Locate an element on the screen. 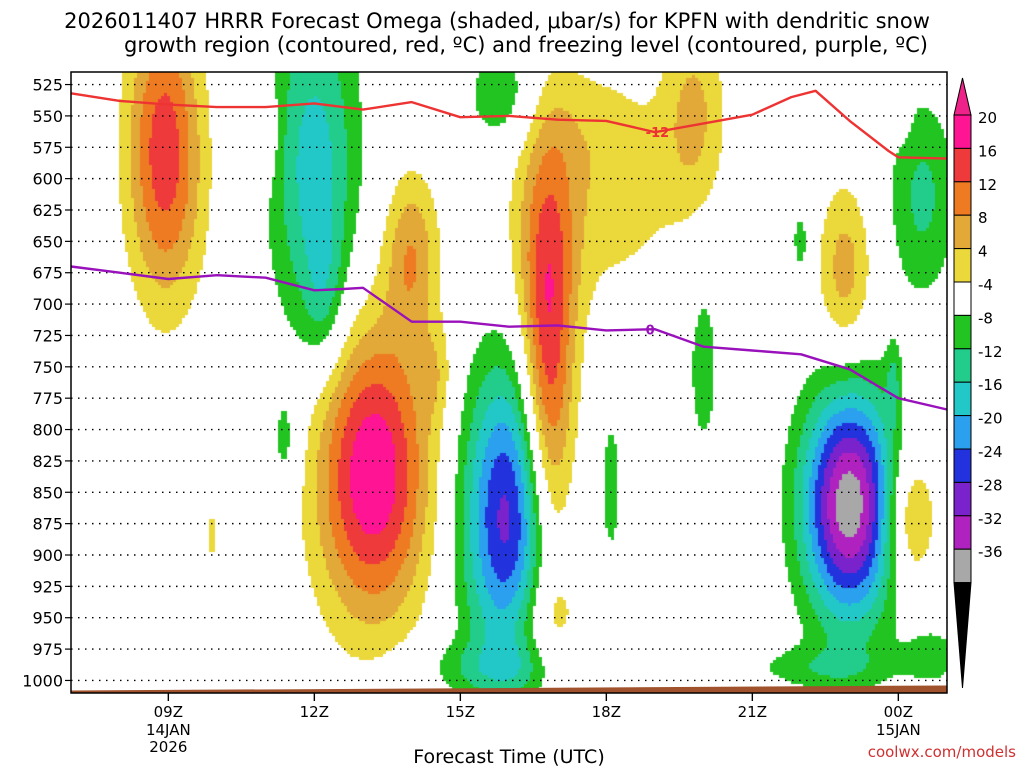  y-tick-label-550: 550 is located at coordinates (47, 116).